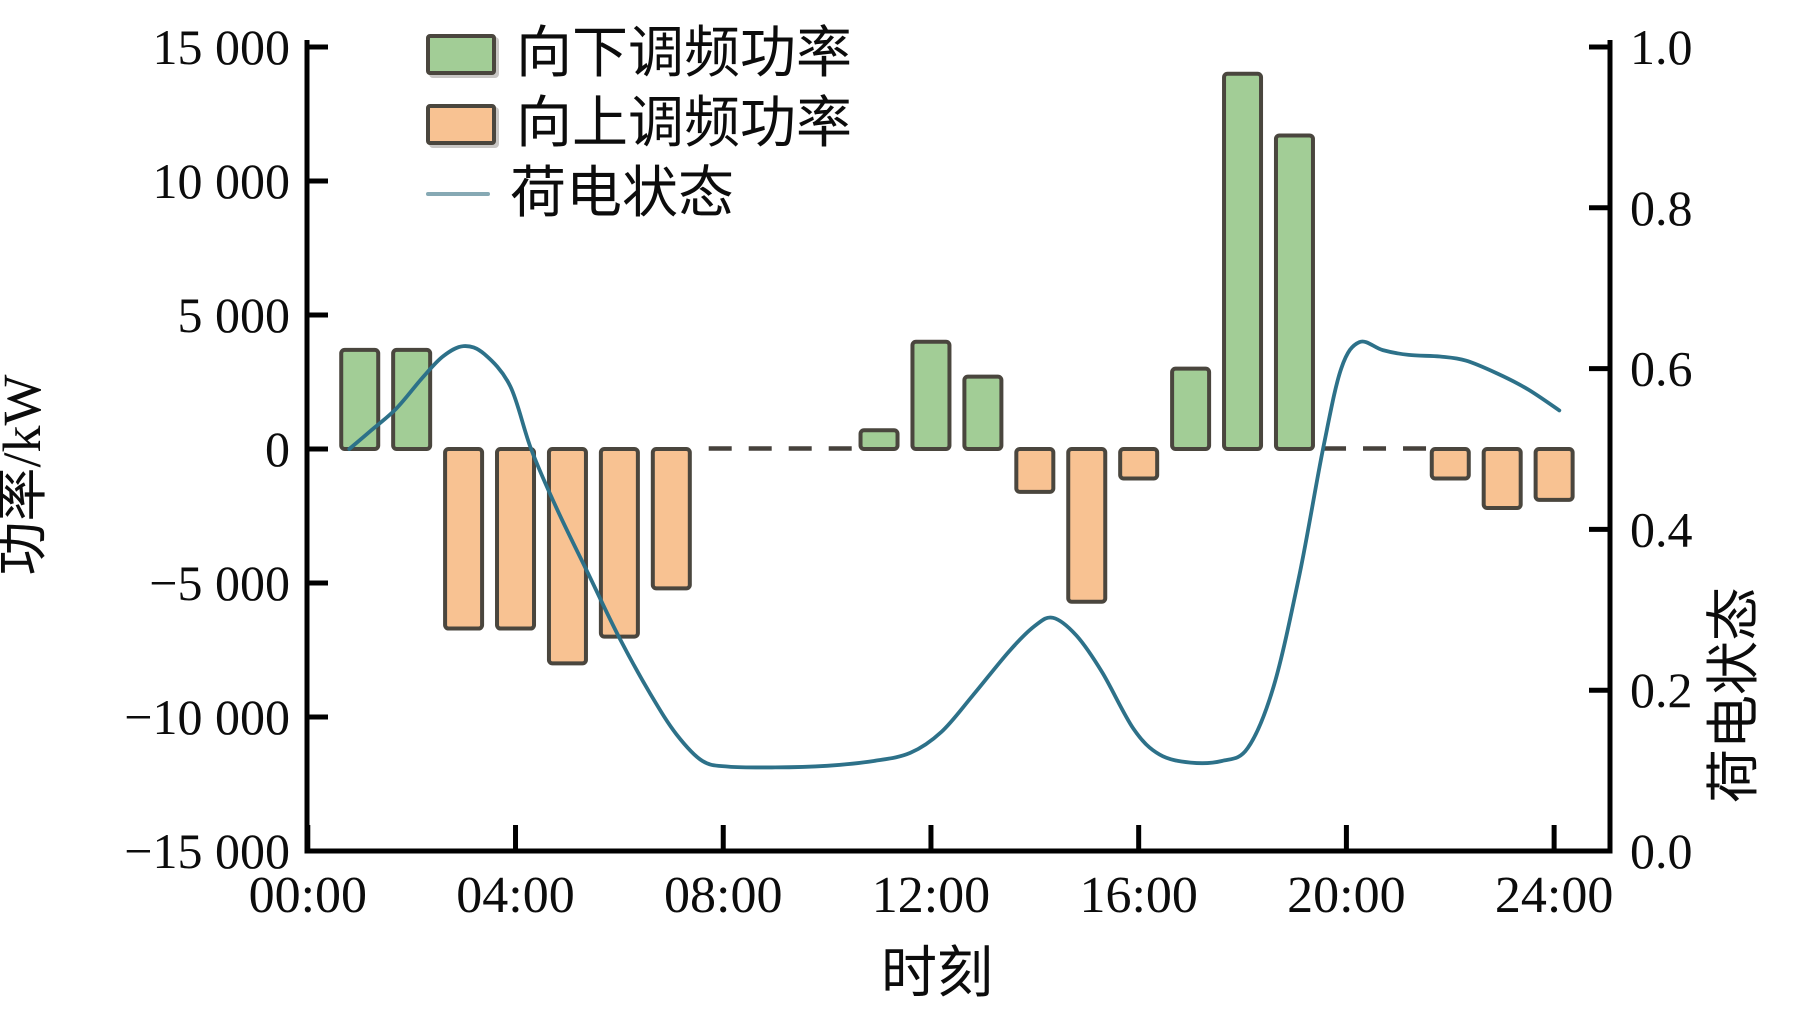 Image resolution: width=1797 pixels, height=1019 pixels. I want to click on bar-向下调频功率-h12, so click(931, 395).